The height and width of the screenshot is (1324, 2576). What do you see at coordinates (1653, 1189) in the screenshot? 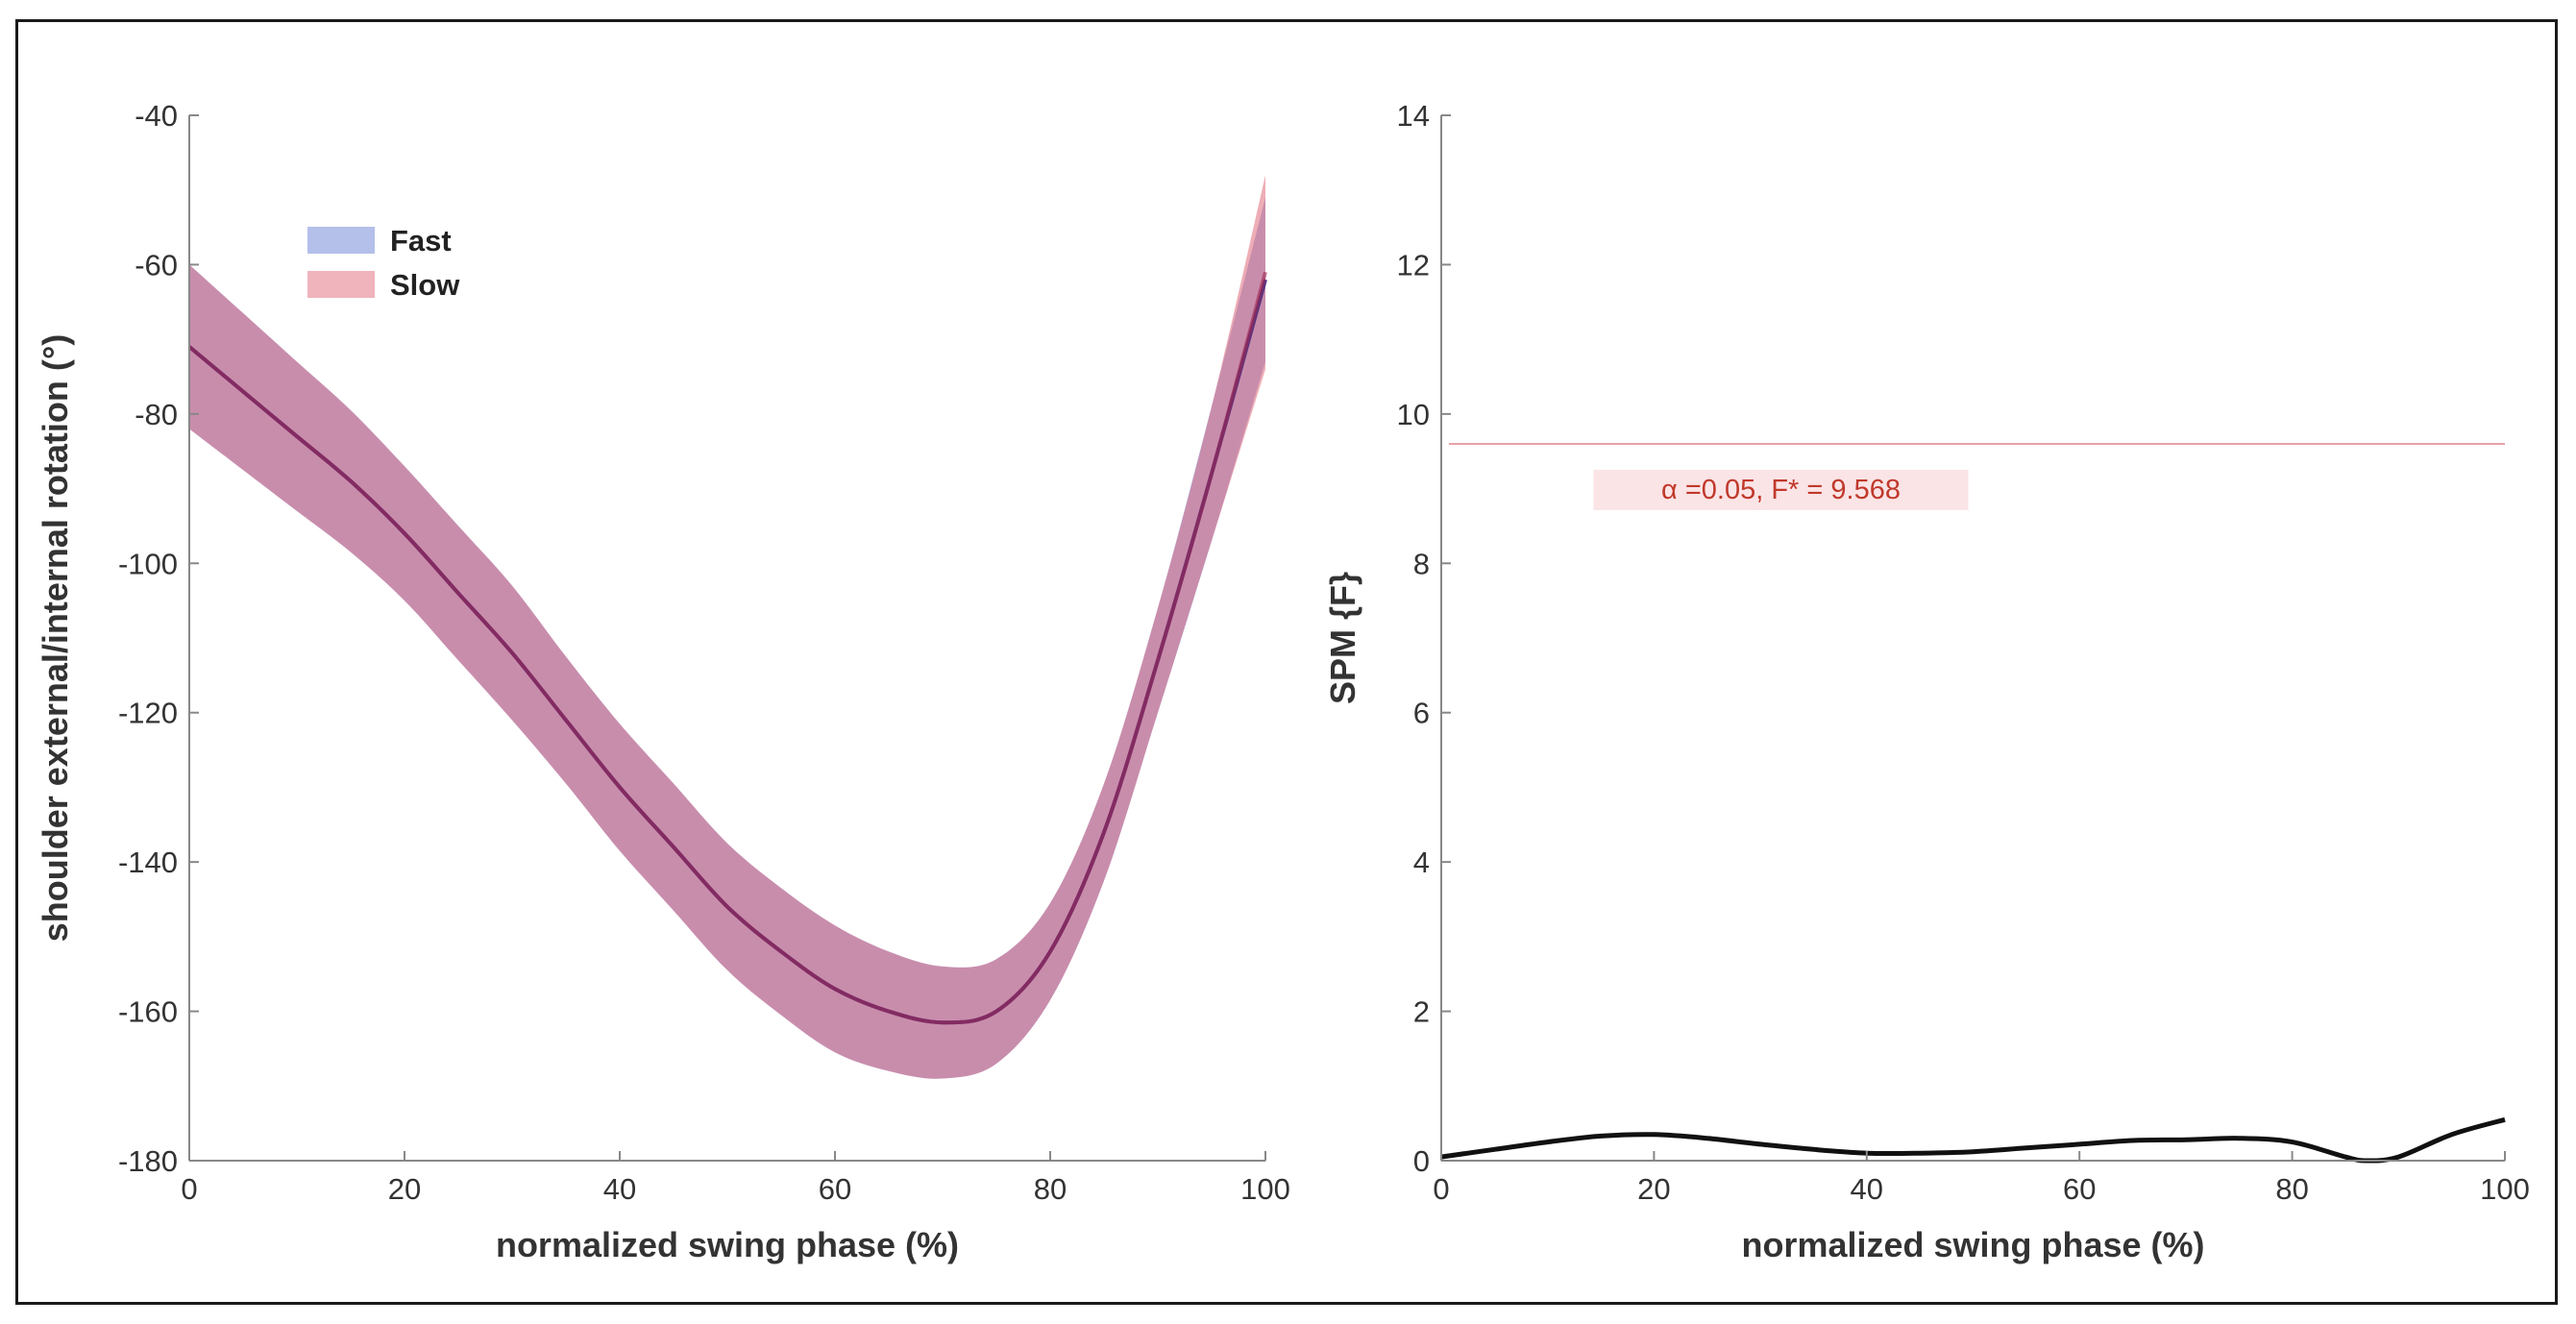
I see `right-x-tick-label: 20` at bounding box center [1653, 1189].